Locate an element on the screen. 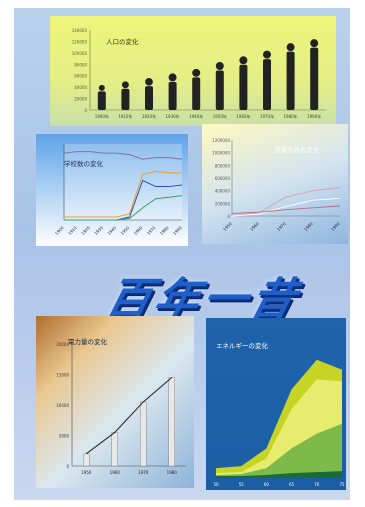 This screenshot has width=365, height=507. y-tick-label: 600000 is located at coordinates (223, 178).